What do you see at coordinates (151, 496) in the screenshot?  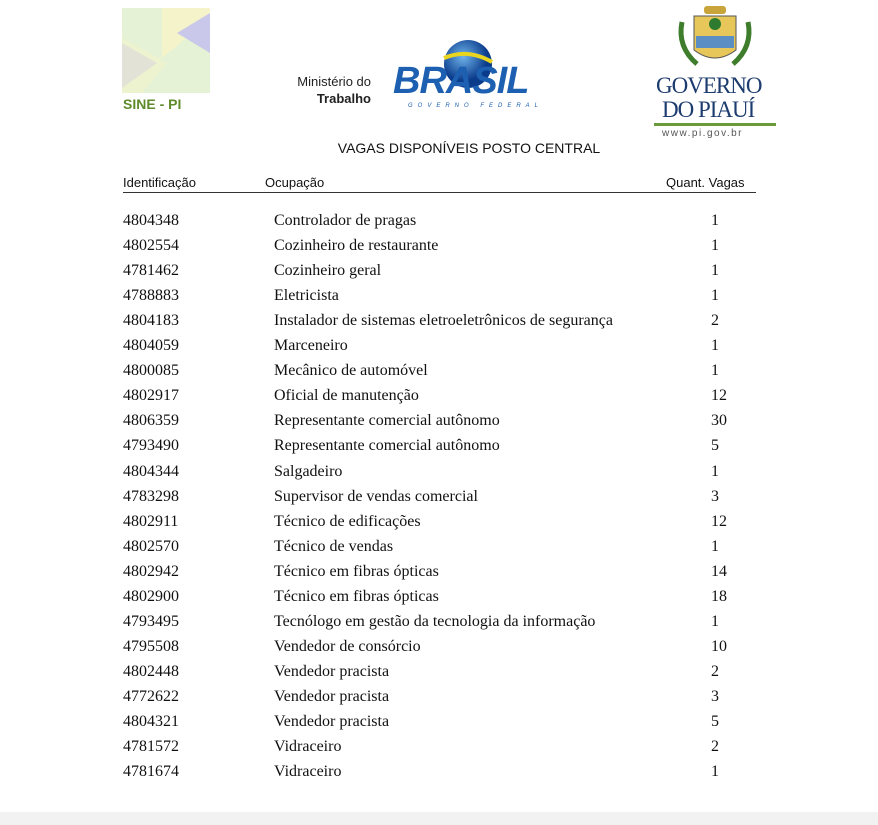 I see `cell-id: 4783298` at bounding box center [151, 496].